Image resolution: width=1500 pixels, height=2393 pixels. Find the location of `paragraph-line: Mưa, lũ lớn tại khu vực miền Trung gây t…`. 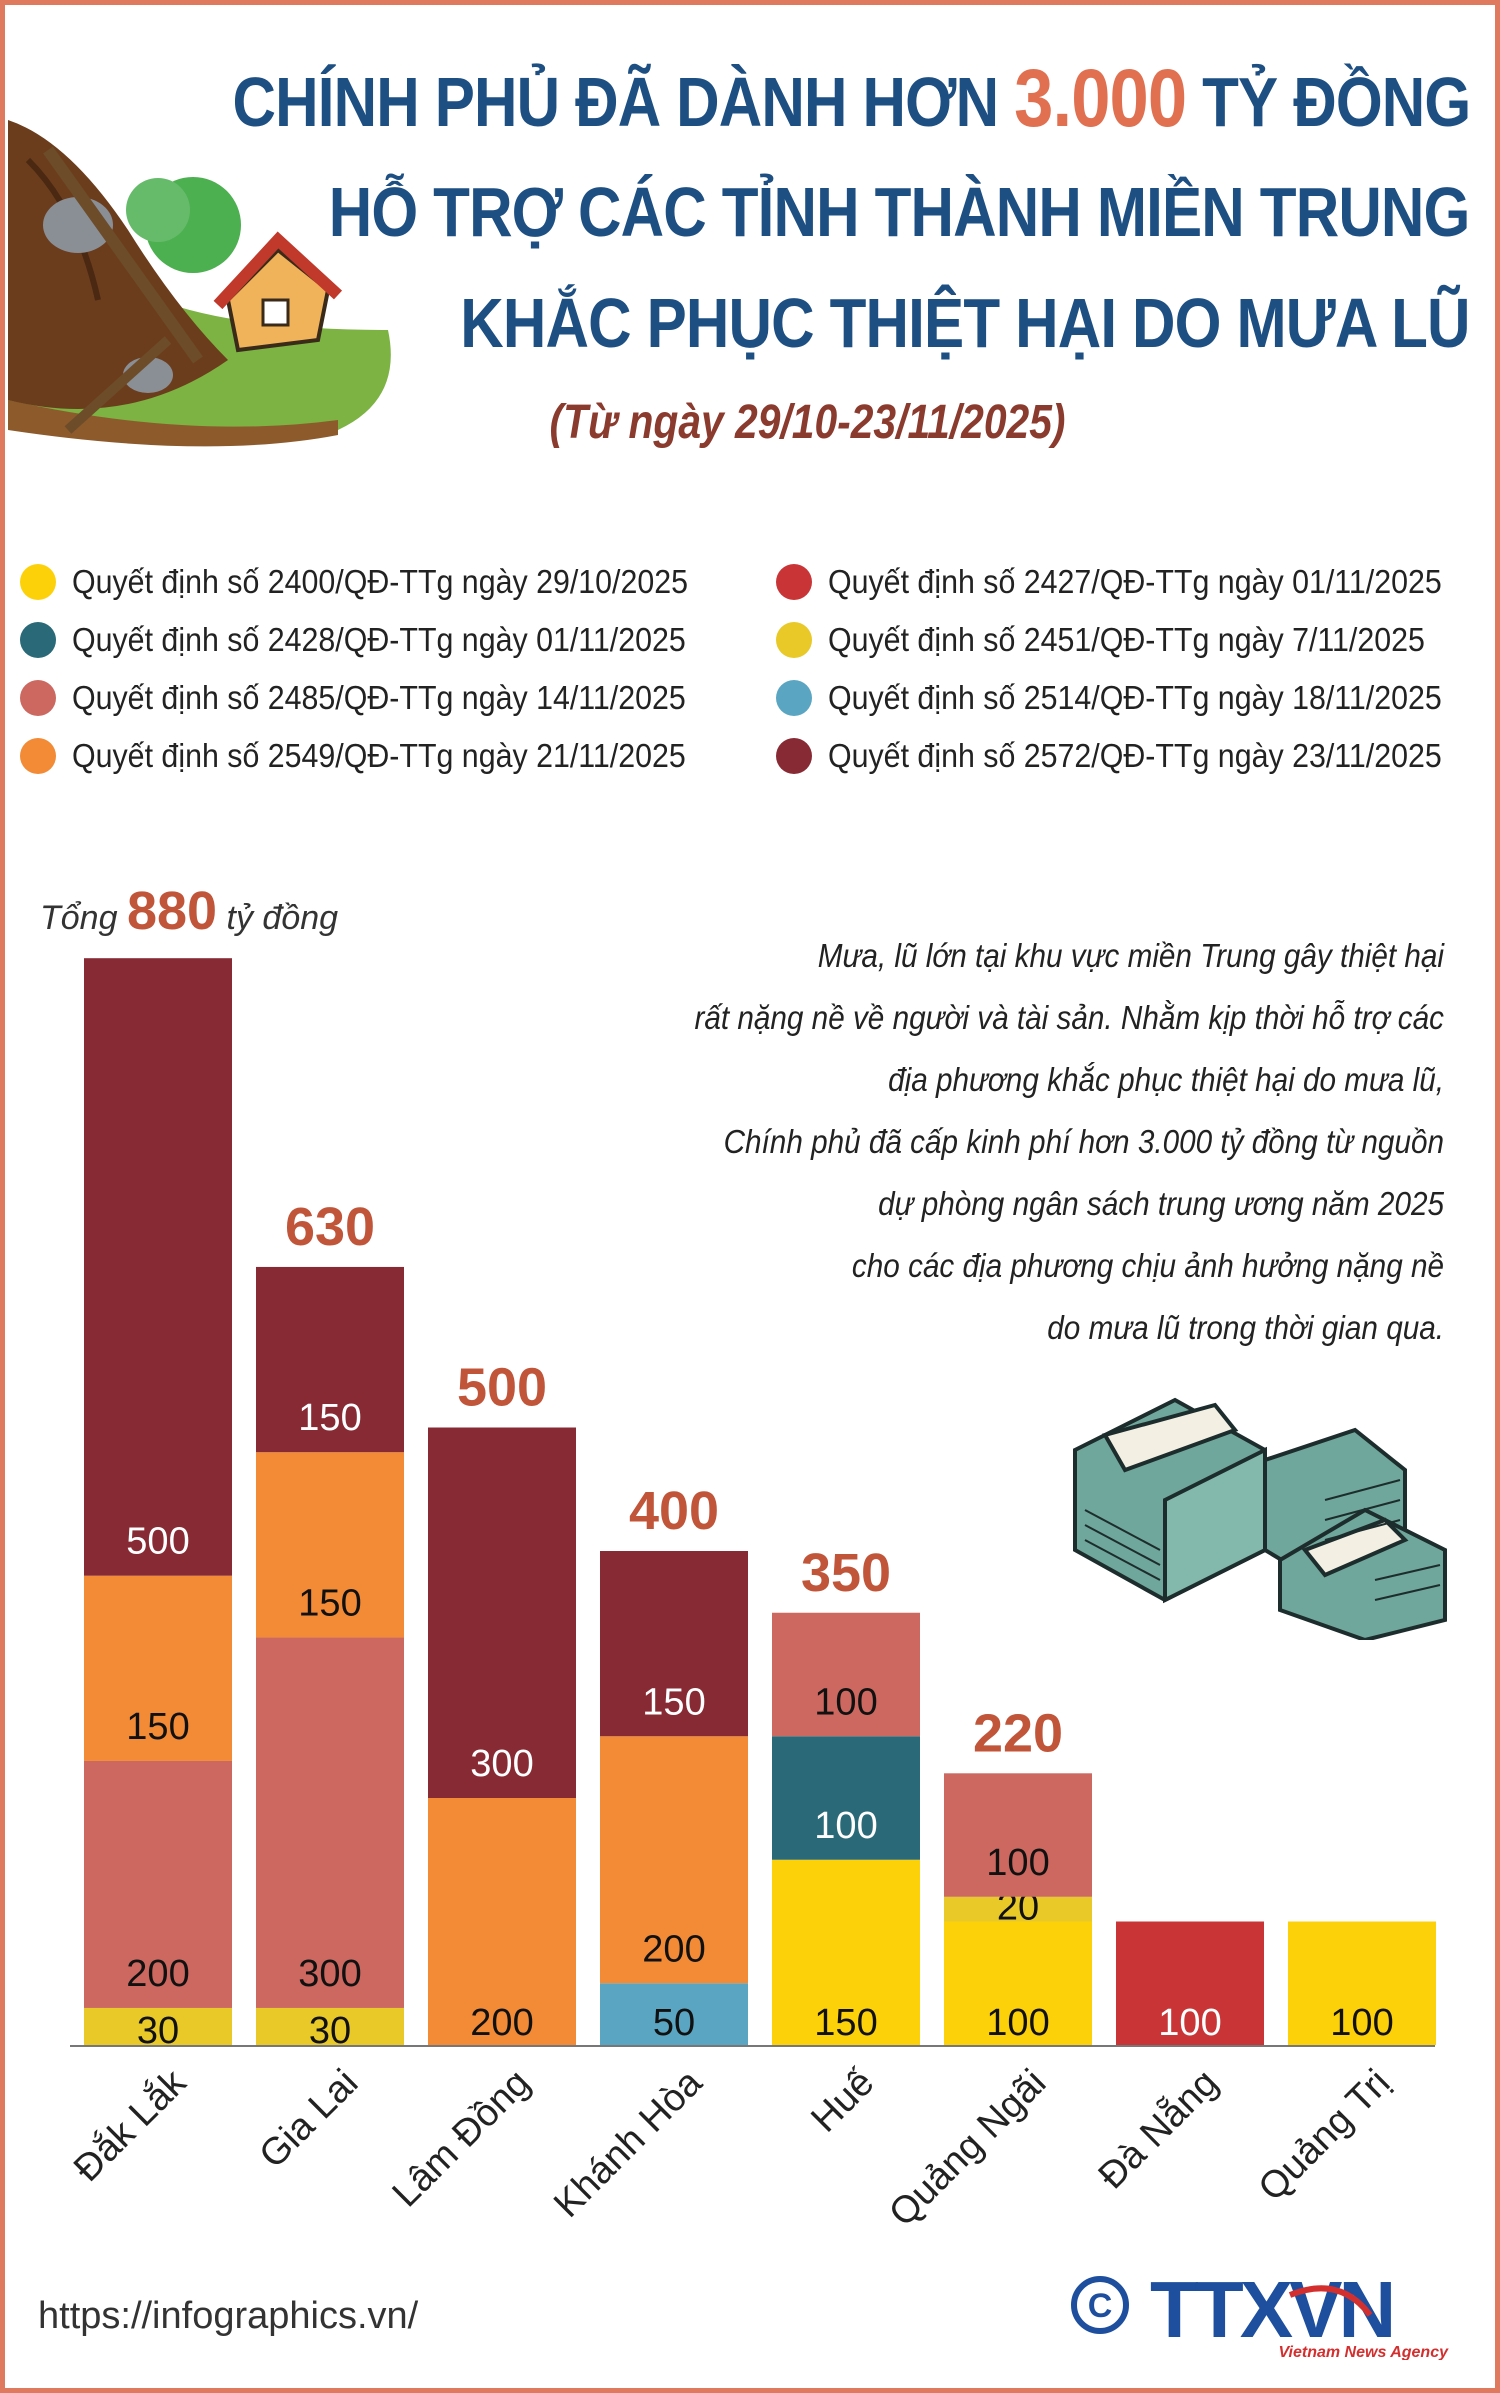

paragraph-line: Mưa, lũ lớn tại khu vực miền Trung gây t… is located at coordinates (1130, 955).